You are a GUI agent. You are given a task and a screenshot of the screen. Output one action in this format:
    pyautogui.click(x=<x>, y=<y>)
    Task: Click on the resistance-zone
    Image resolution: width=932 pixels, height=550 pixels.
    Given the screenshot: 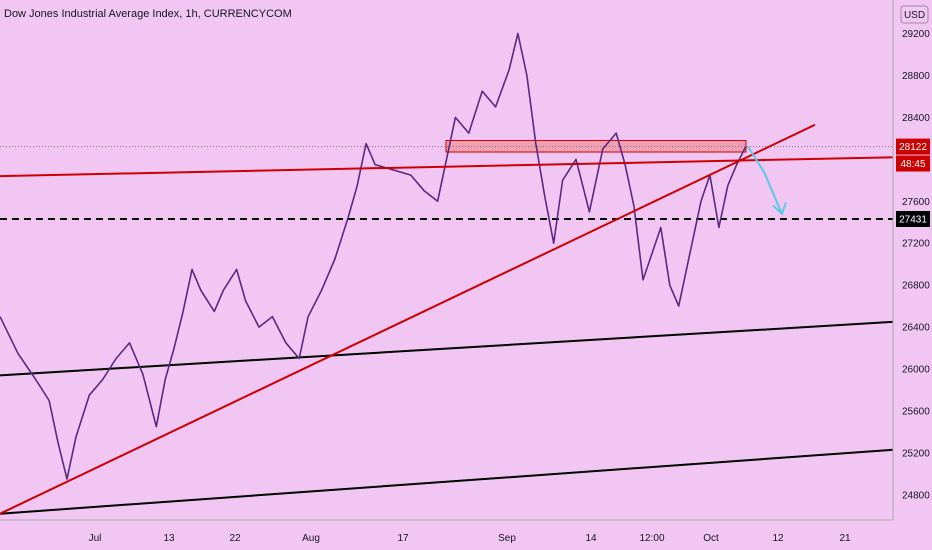 What is the action you would take?
    pyautogui.click(x=596, y=146)
    